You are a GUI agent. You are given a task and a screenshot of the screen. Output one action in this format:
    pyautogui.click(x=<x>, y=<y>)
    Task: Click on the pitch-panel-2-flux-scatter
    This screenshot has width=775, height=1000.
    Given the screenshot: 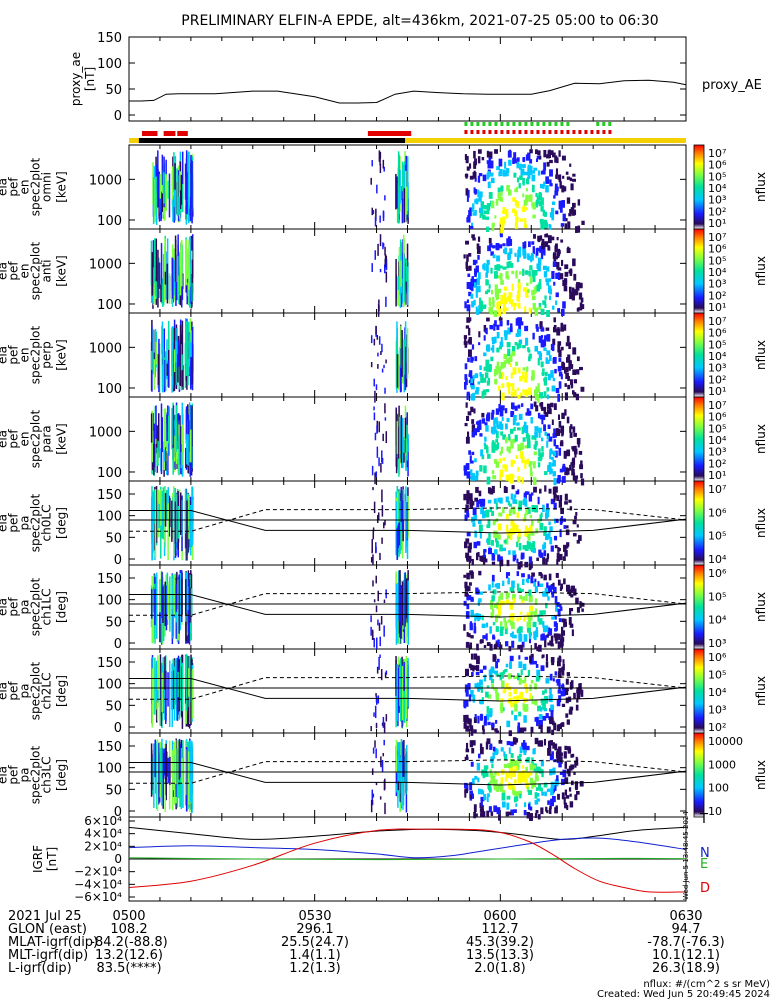 What is the action you would take?
    pyautogui.click(x=384, y=631)
    